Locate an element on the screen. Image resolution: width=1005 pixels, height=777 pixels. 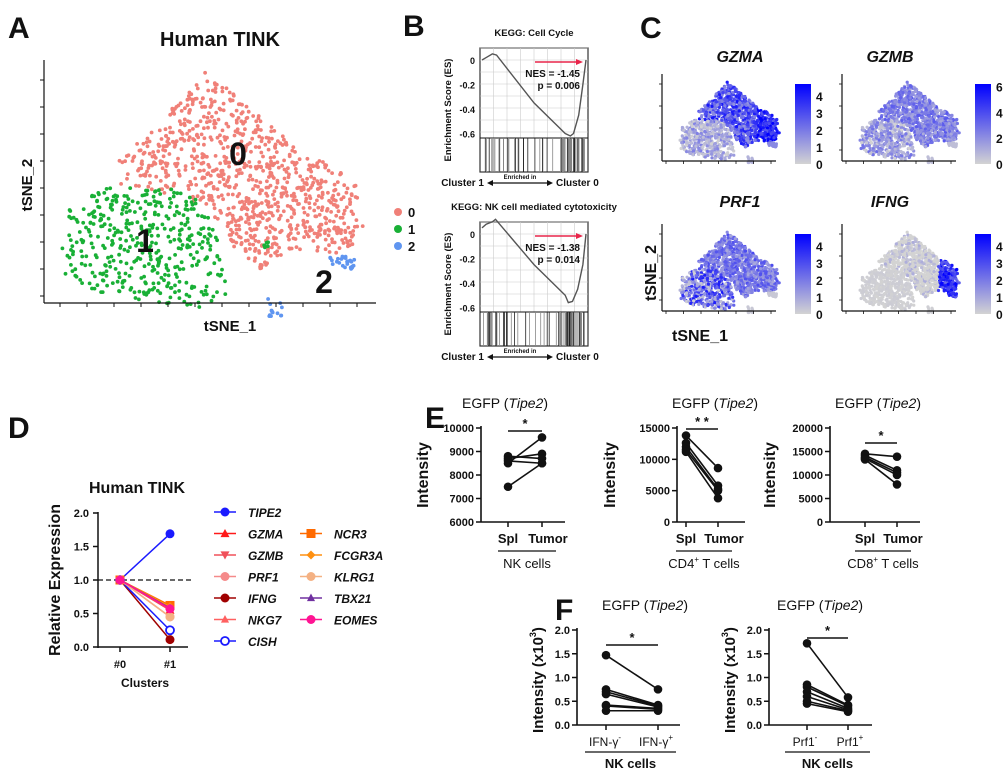
arrow-head-icon is located at coordinates (579, 62).